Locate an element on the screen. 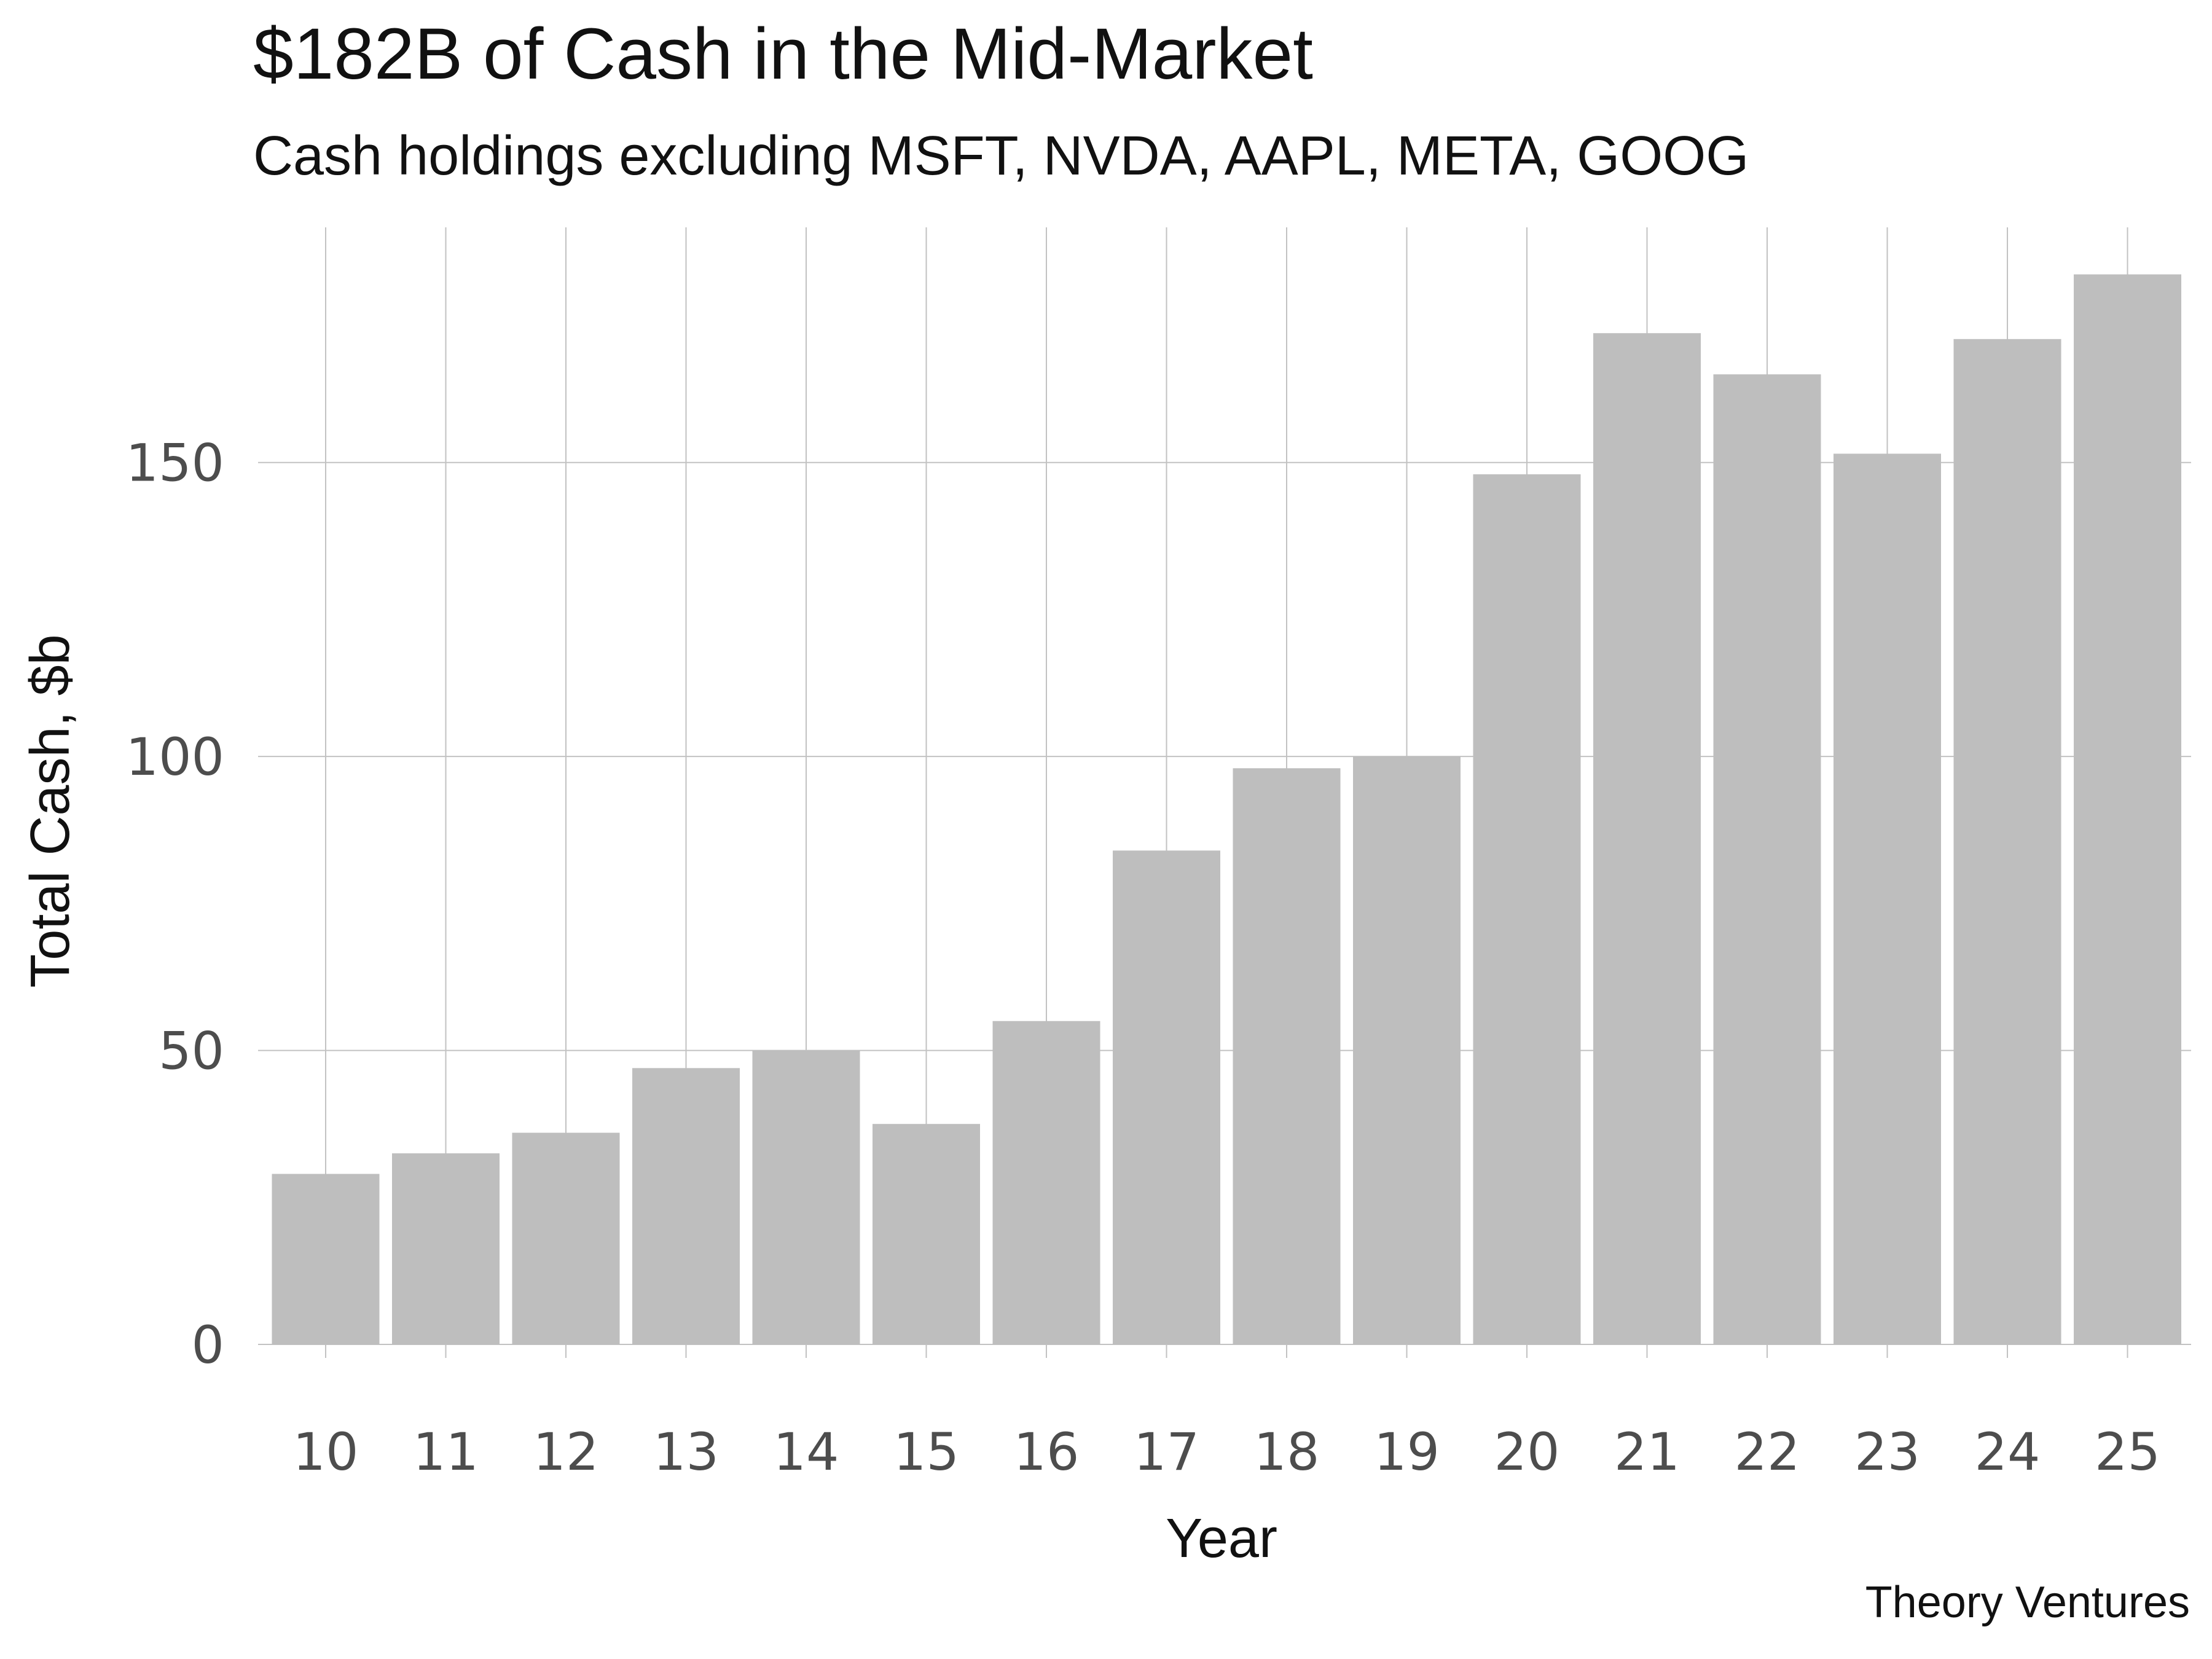  y-tick-labels: 0 50 100 150 is located at coordinates (175, 904).